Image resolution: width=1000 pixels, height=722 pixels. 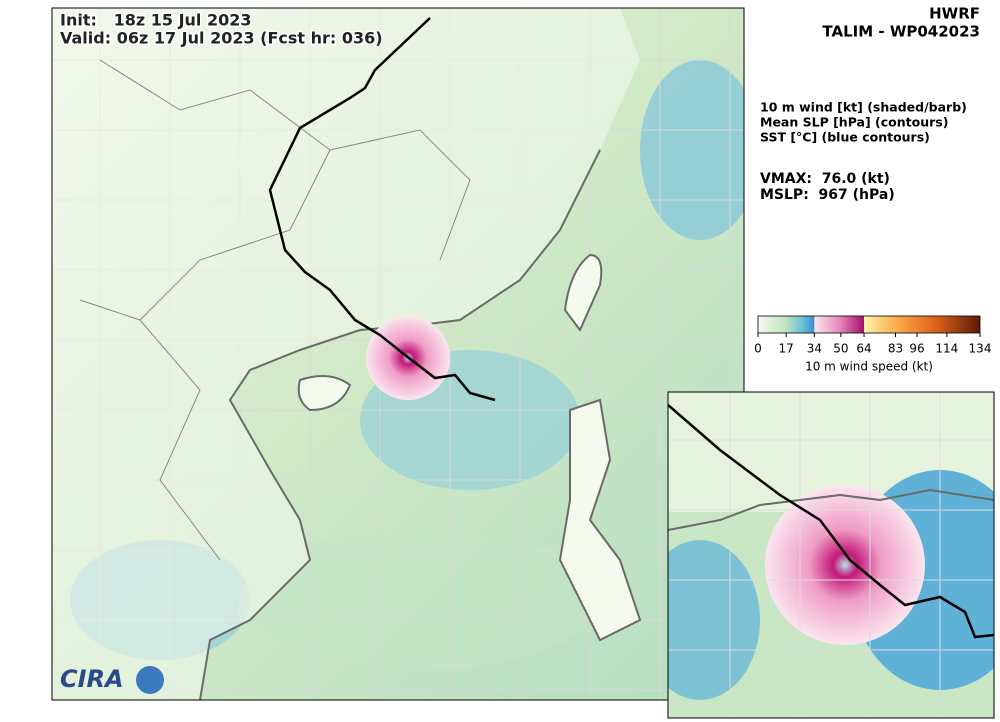 What do you see at coordinates (156, 20) in the screenshot?
I see `init-time: Init: 18z 15 Jul 2023` at bounding box center [156, 20].